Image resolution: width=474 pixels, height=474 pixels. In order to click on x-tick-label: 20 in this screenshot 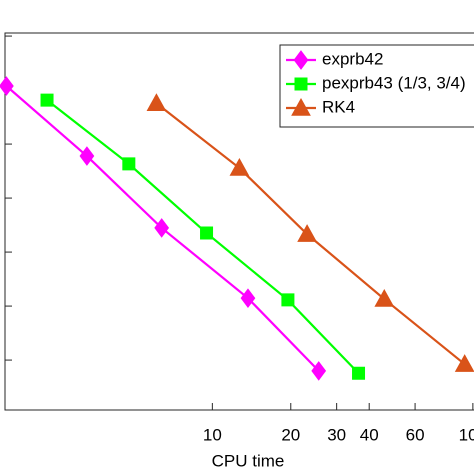, I will do `click(290, 434)`.